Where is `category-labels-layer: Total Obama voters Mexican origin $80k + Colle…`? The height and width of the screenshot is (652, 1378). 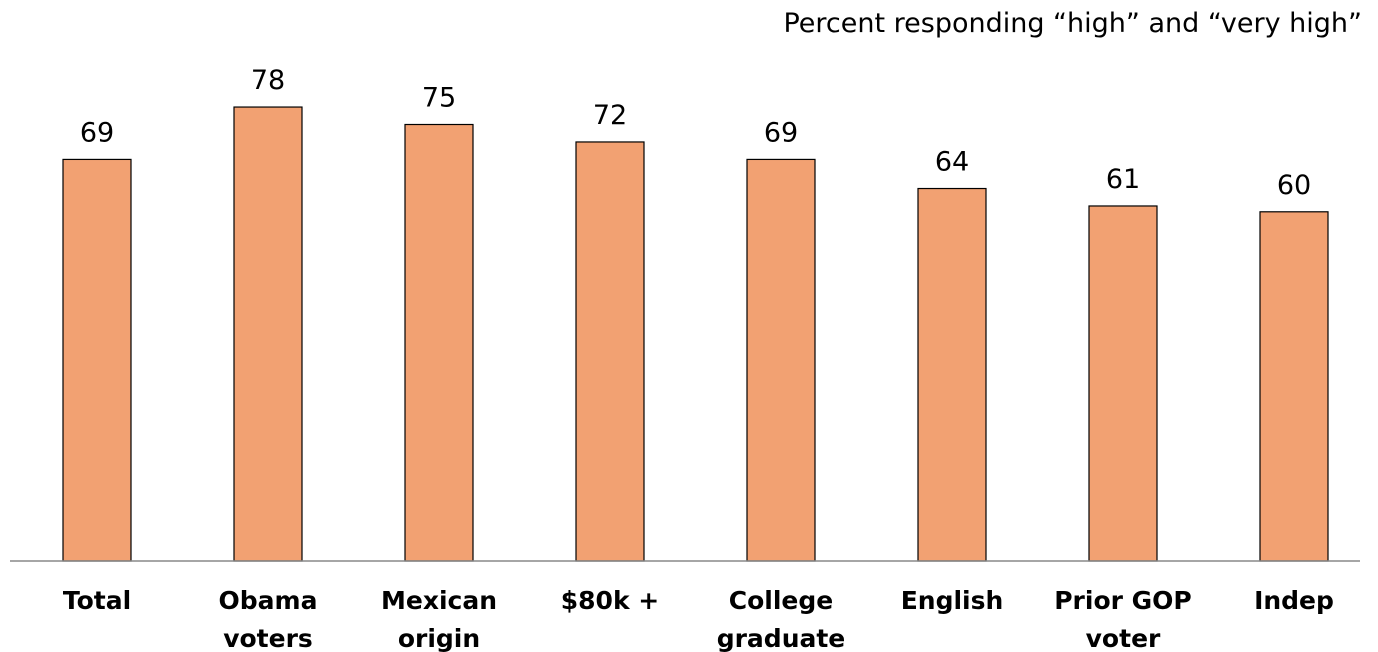 category-labels-layer: Total Obama voters Mexican origin $80k + Colle… is located at coordinates (698, 619).